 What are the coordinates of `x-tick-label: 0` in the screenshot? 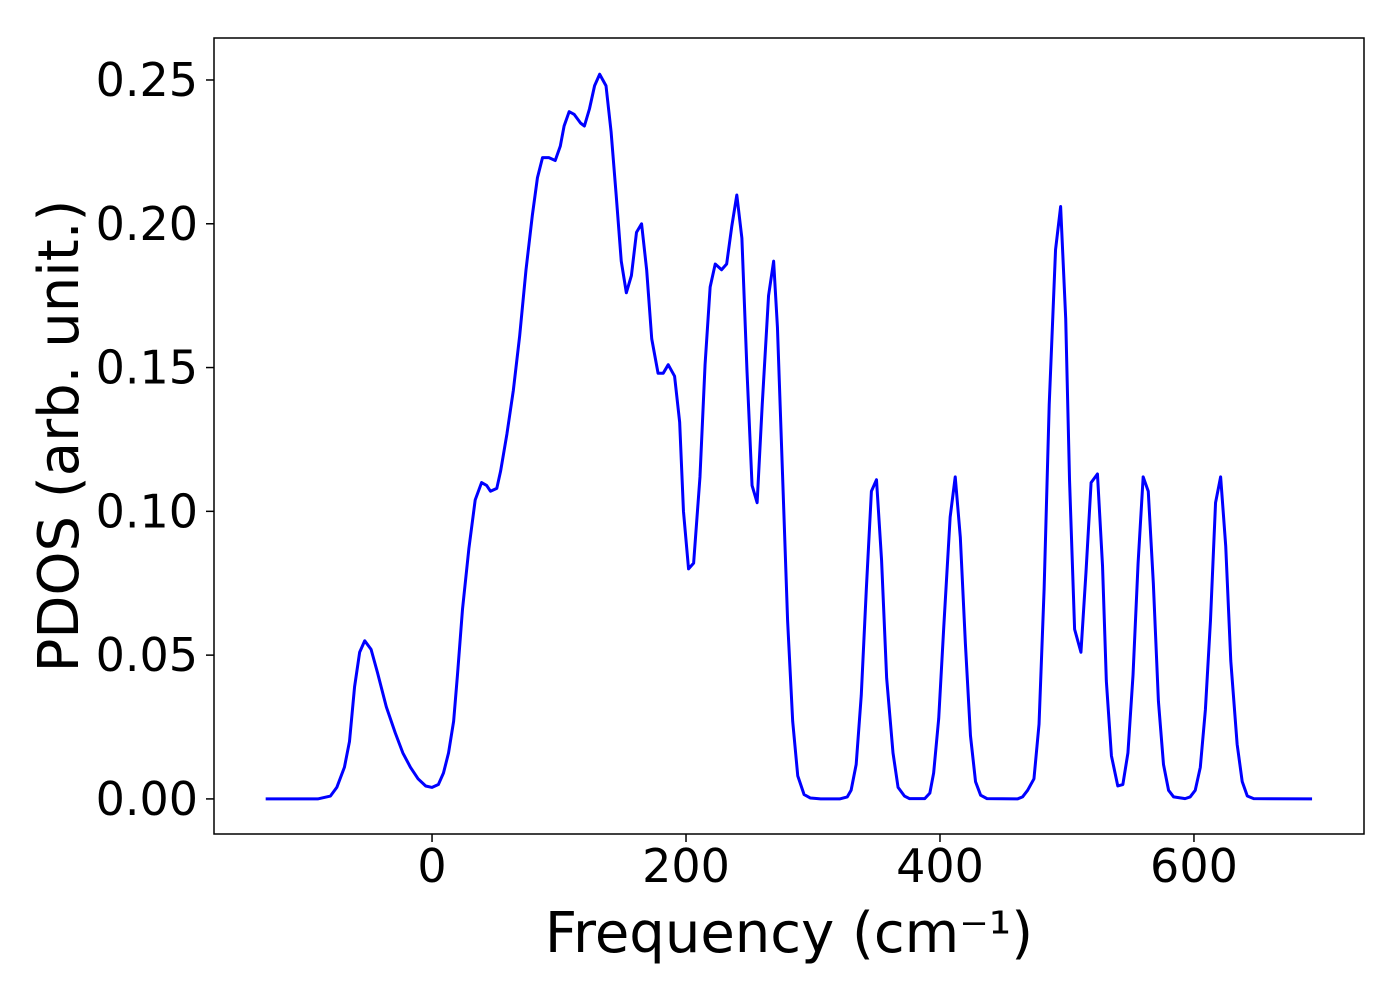 It's located at (431, 866).